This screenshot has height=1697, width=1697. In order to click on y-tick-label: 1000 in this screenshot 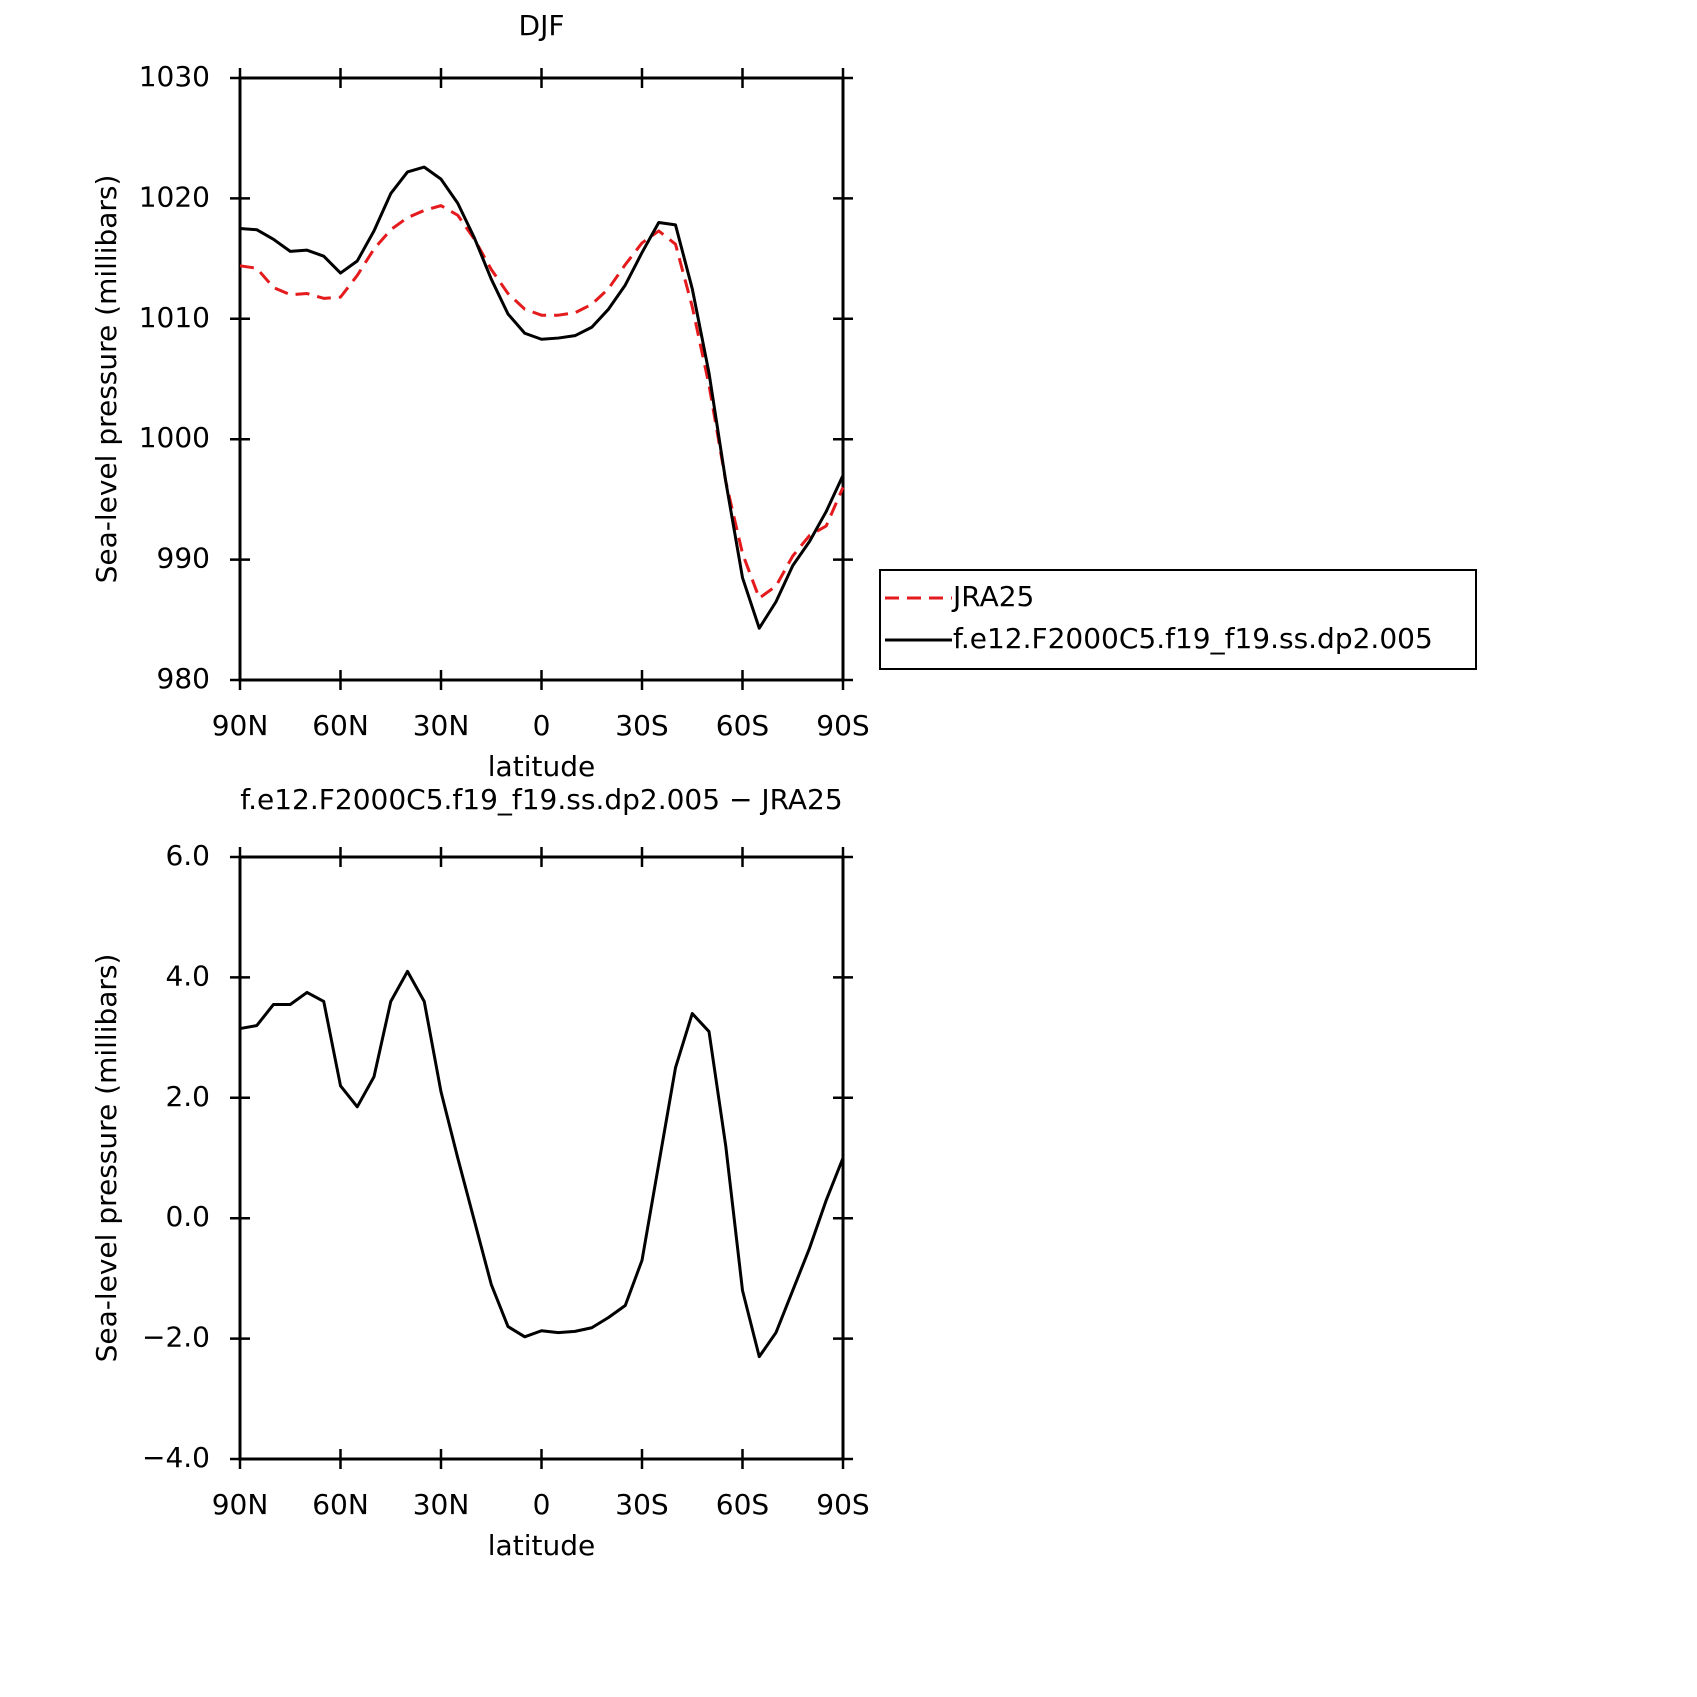, I will do `click(174, 437)`.